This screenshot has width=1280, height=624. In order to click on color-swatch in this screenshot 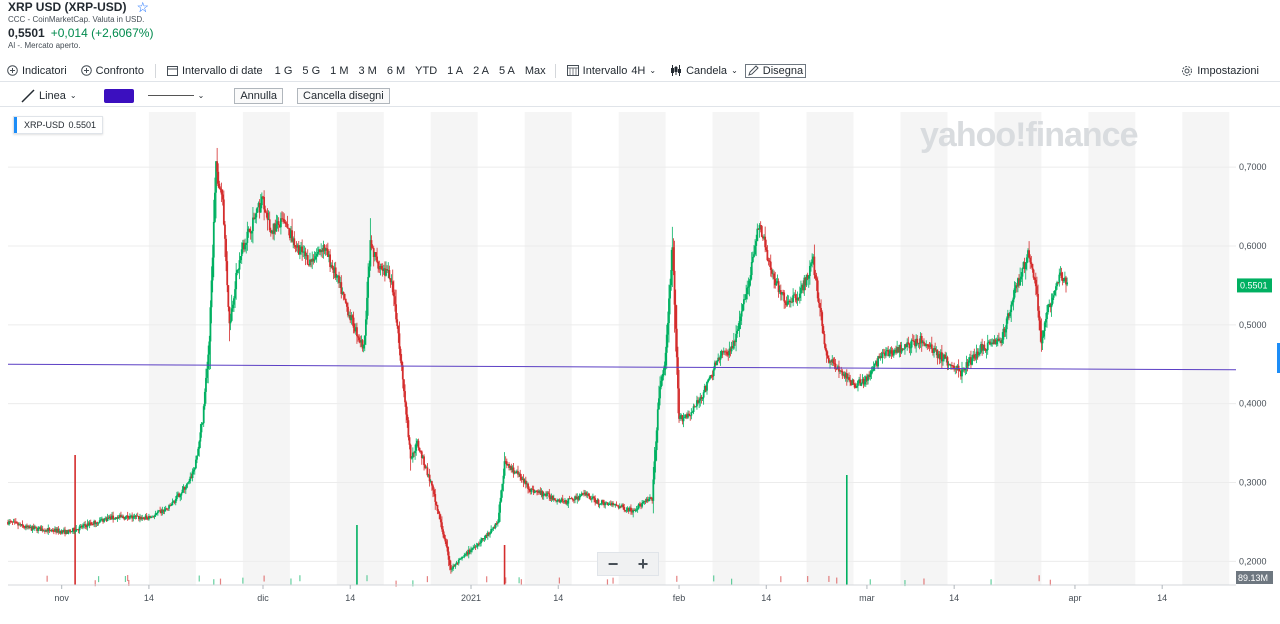, I will do `click(118, 95)`.